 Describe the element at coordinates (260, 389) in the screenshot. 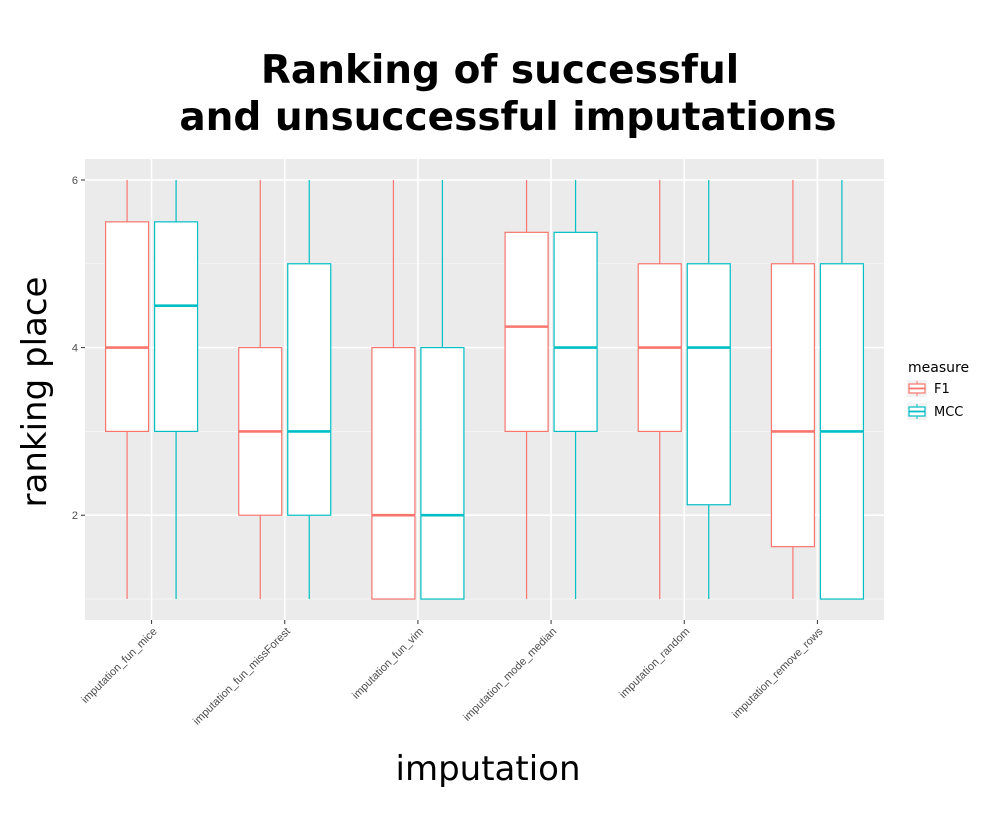

I see `box-f1-imputation_fun_missForest` at that location.